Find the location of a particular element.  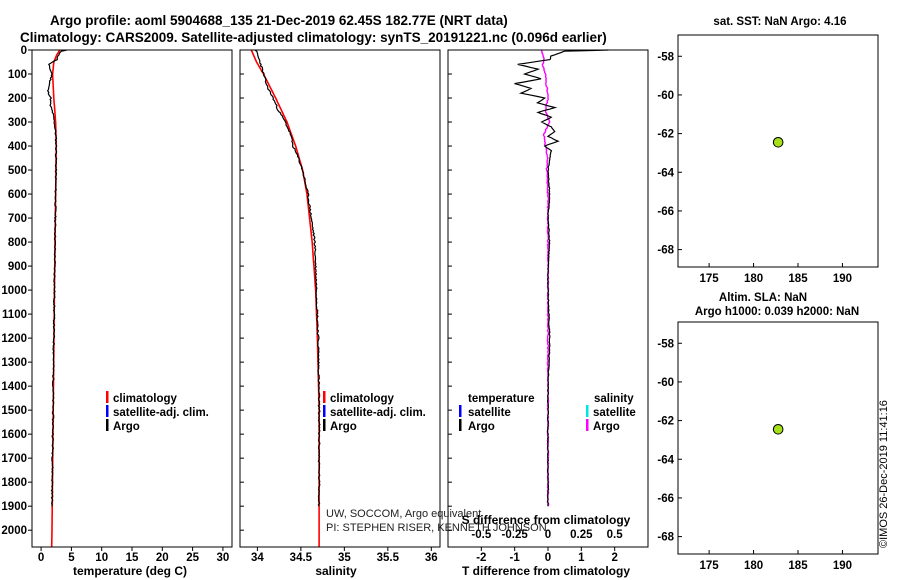

y-tick-label: 1600 is located at coordinates (14, 435).